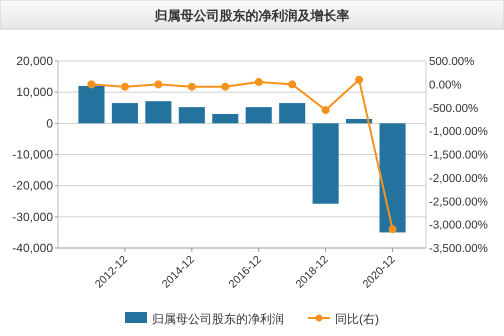 This screenshot has width=504, height=336. What do you see at coordinates (458, 132) in the screenshot?
I see `y2-tick-label: -1,000.00%` at bounding box center [458, 132].